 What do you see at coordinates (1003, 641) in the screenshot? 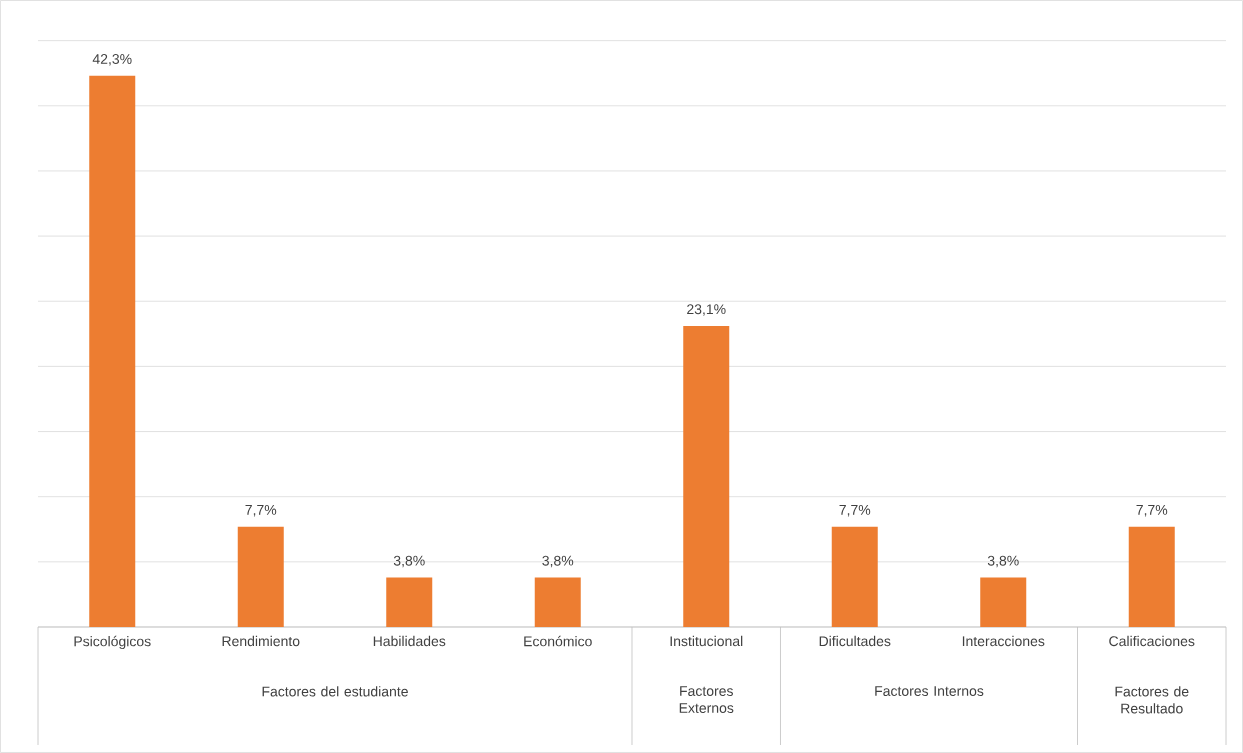
I see `x-tick-label: Interacciones` at bounding box center [1003, 641].